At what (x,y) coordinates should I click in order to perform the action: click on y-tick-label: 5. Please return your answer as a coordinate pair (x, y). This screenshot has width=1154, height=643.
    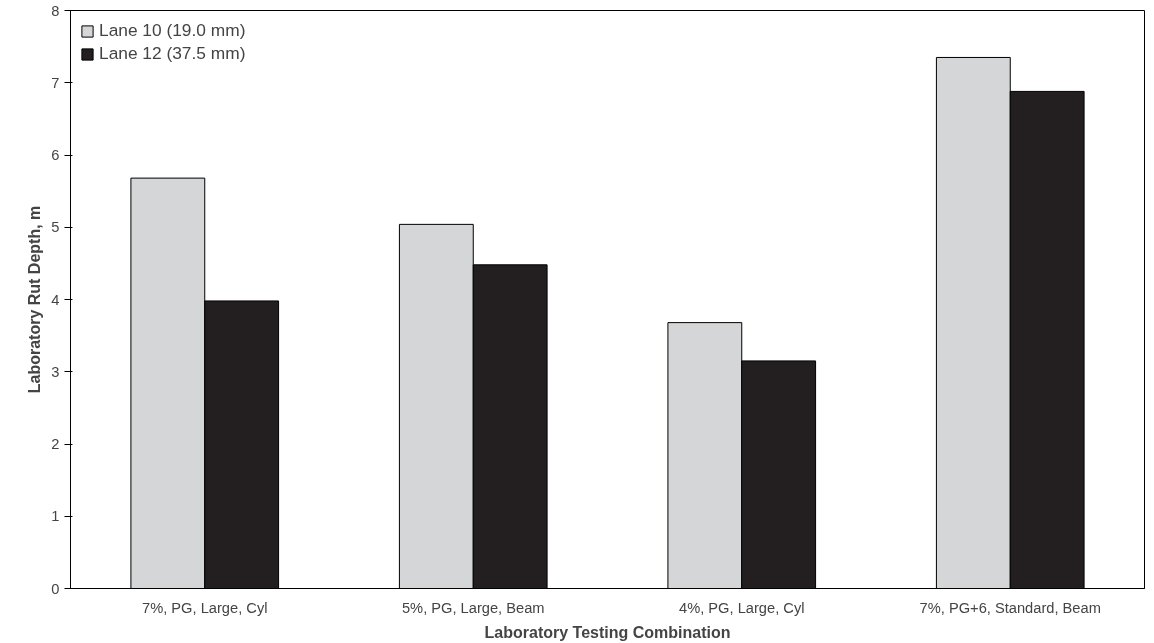
    Looking at the image, I should click on (55, 227).